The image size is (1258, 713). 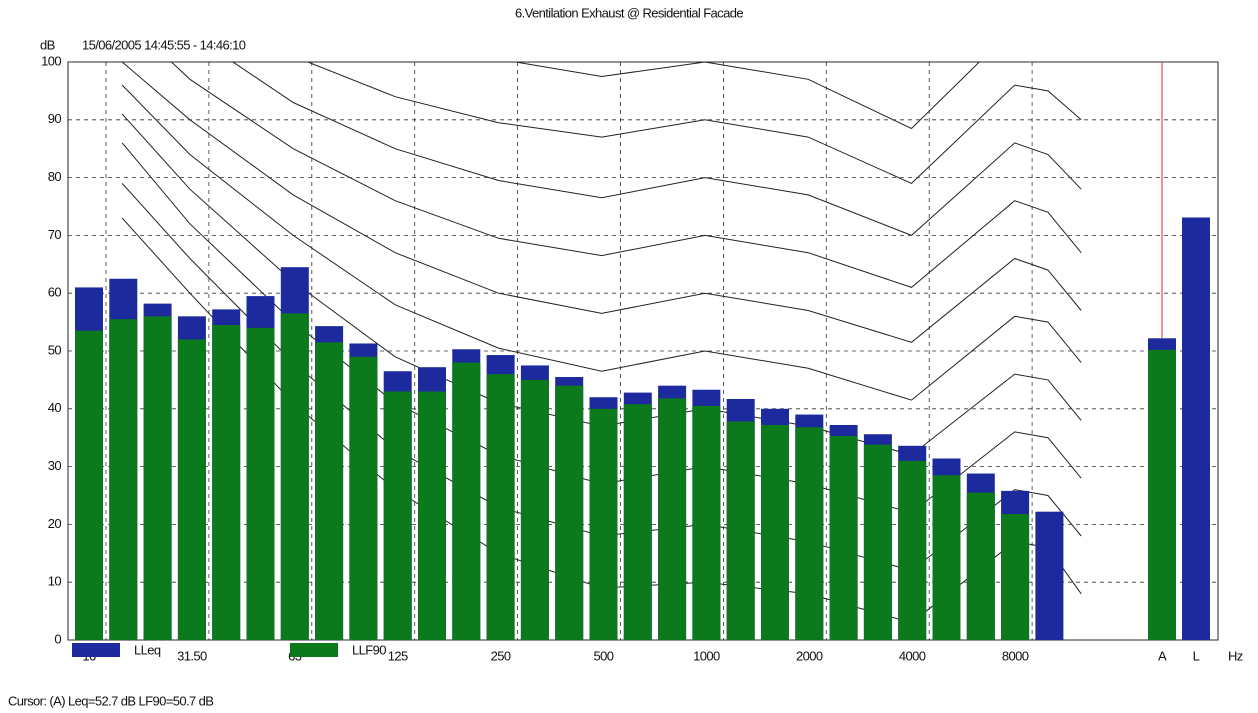 What do you see at coordinates (55, 465) in the screenshot?
I see `y-tick-label: 30` at bounding box center [55, 465].